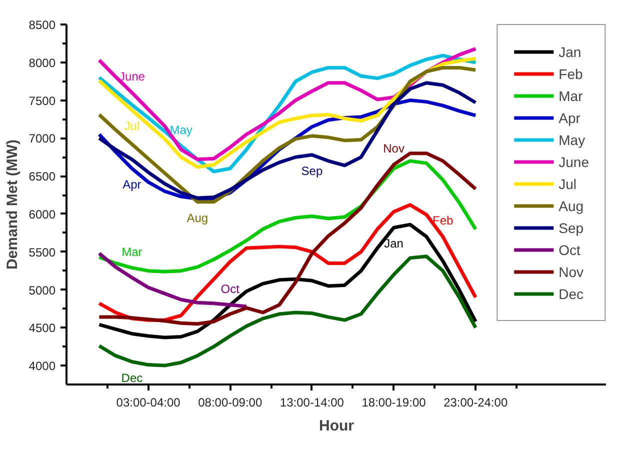 This screenshot has width=626, height=460. What do you see at coordinates (132, 377) in the screenshot?
I see `text: Dec` at bounding box center [132, 377].